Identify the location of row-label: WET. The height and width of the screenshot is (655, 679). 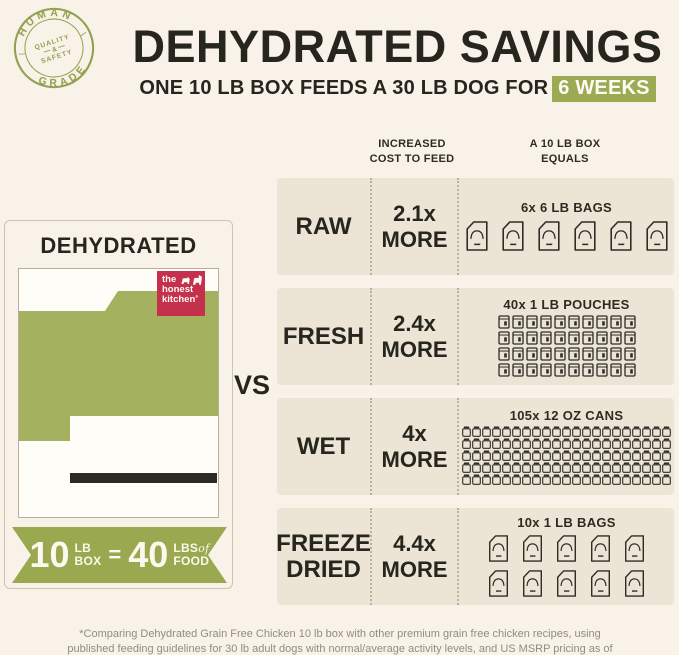
(323, 446).